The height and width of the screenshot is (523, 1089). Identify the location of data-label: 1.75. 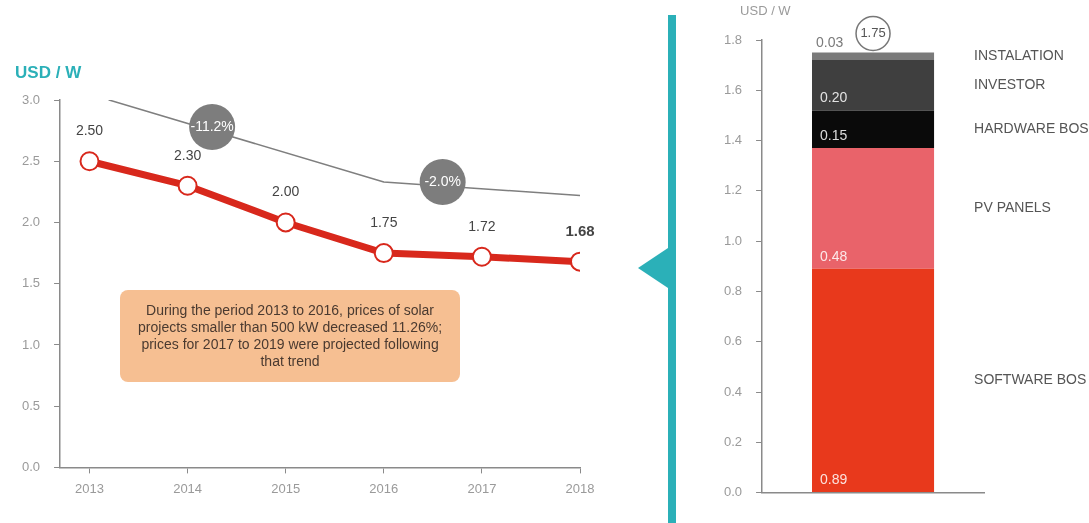
(384, 221).